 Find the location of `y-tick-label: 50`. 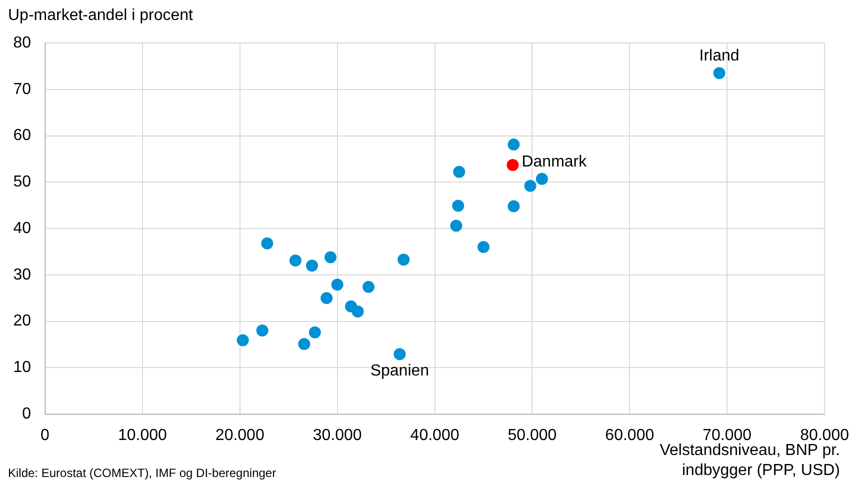

y-tick-label: 50 is located at coordinates (22, 182).